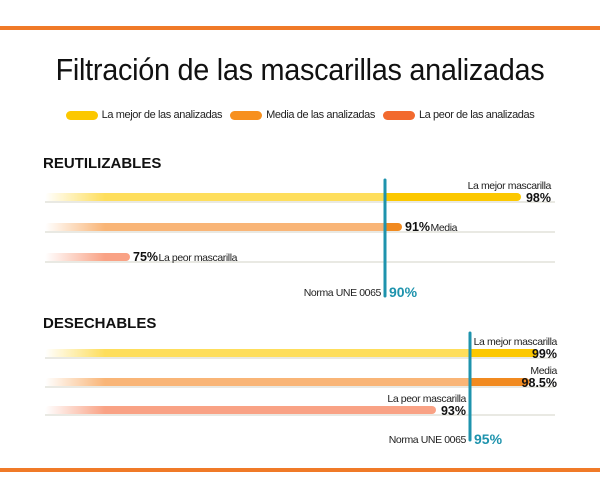  I want to click on legend-item-worst: La peor de las analizadas, so click(458, 115).